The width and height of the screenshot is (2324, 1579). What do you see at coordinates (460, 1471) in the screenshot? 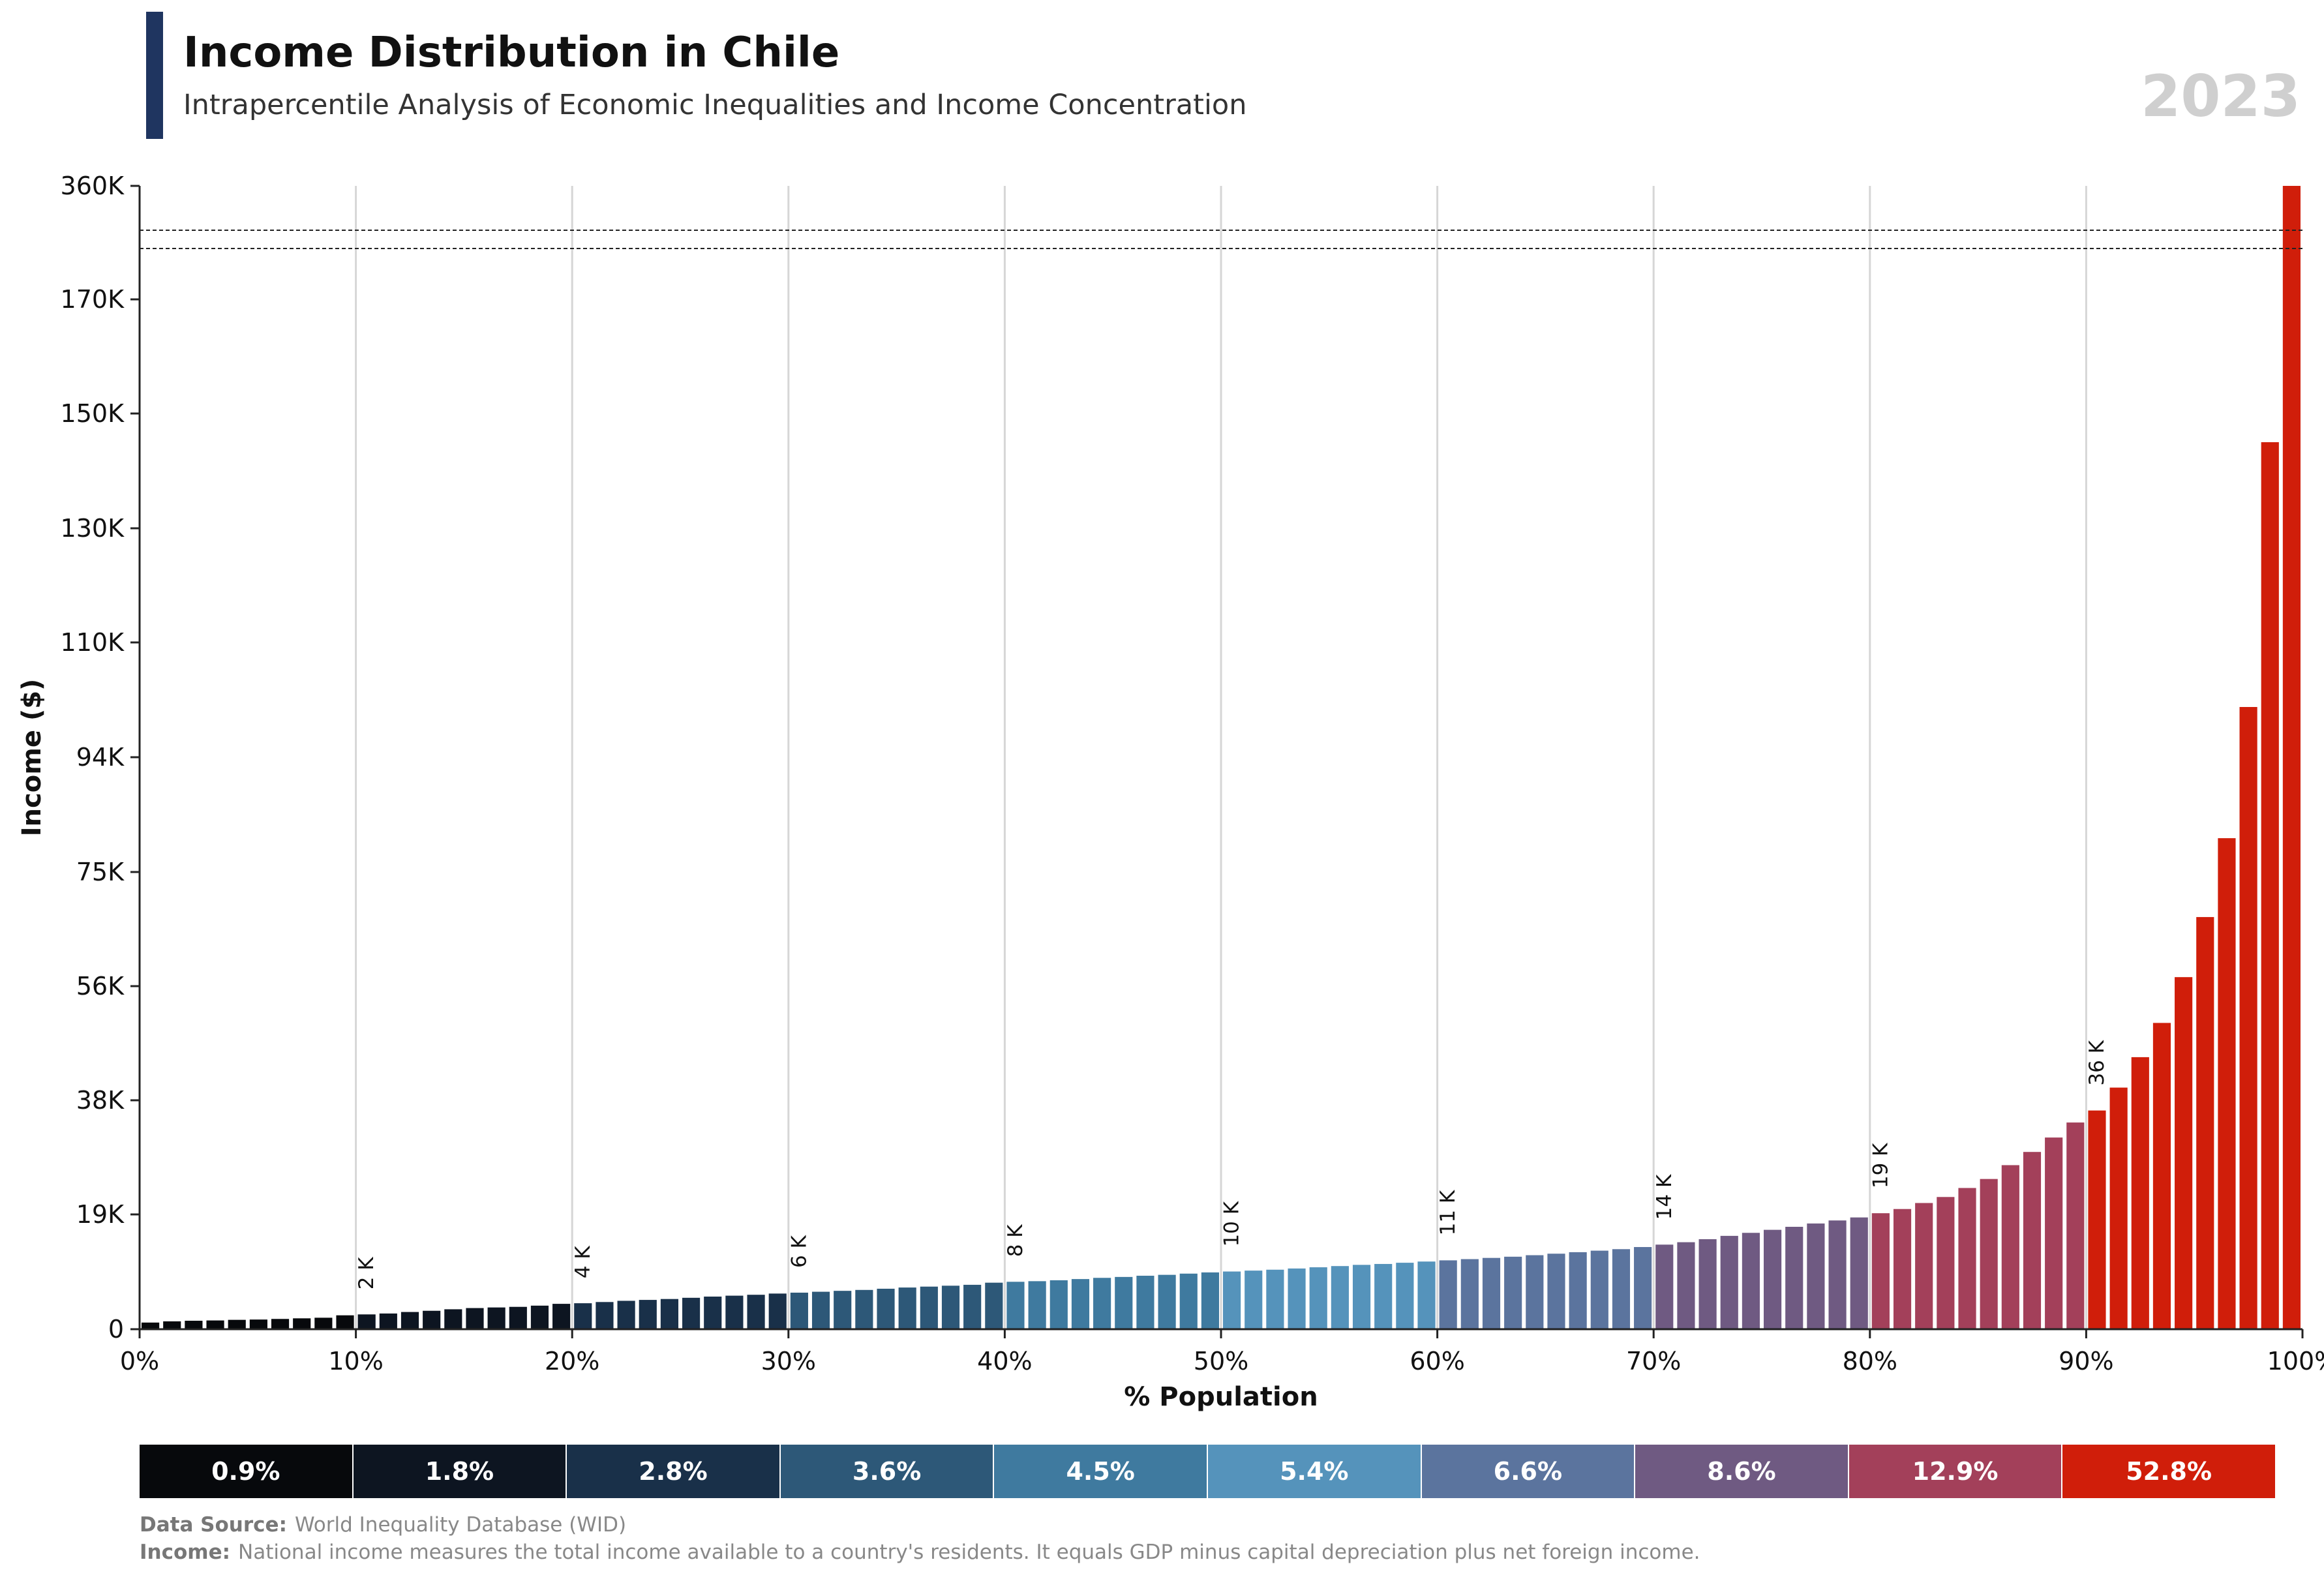
I see `decile-share-cell: 1.8%` at bounding box center [460, 1471].